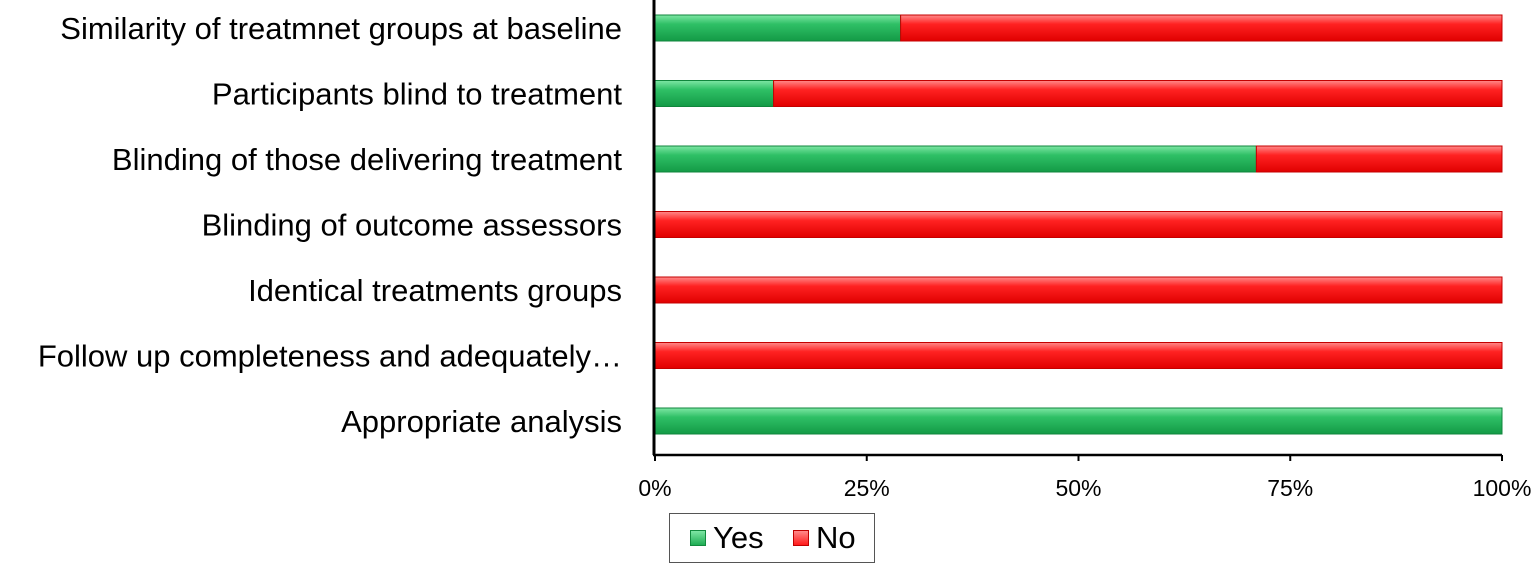 This screenshot has height=567, width=1535. I want to click on legend-label-yes: Yes, so click(738, 537).